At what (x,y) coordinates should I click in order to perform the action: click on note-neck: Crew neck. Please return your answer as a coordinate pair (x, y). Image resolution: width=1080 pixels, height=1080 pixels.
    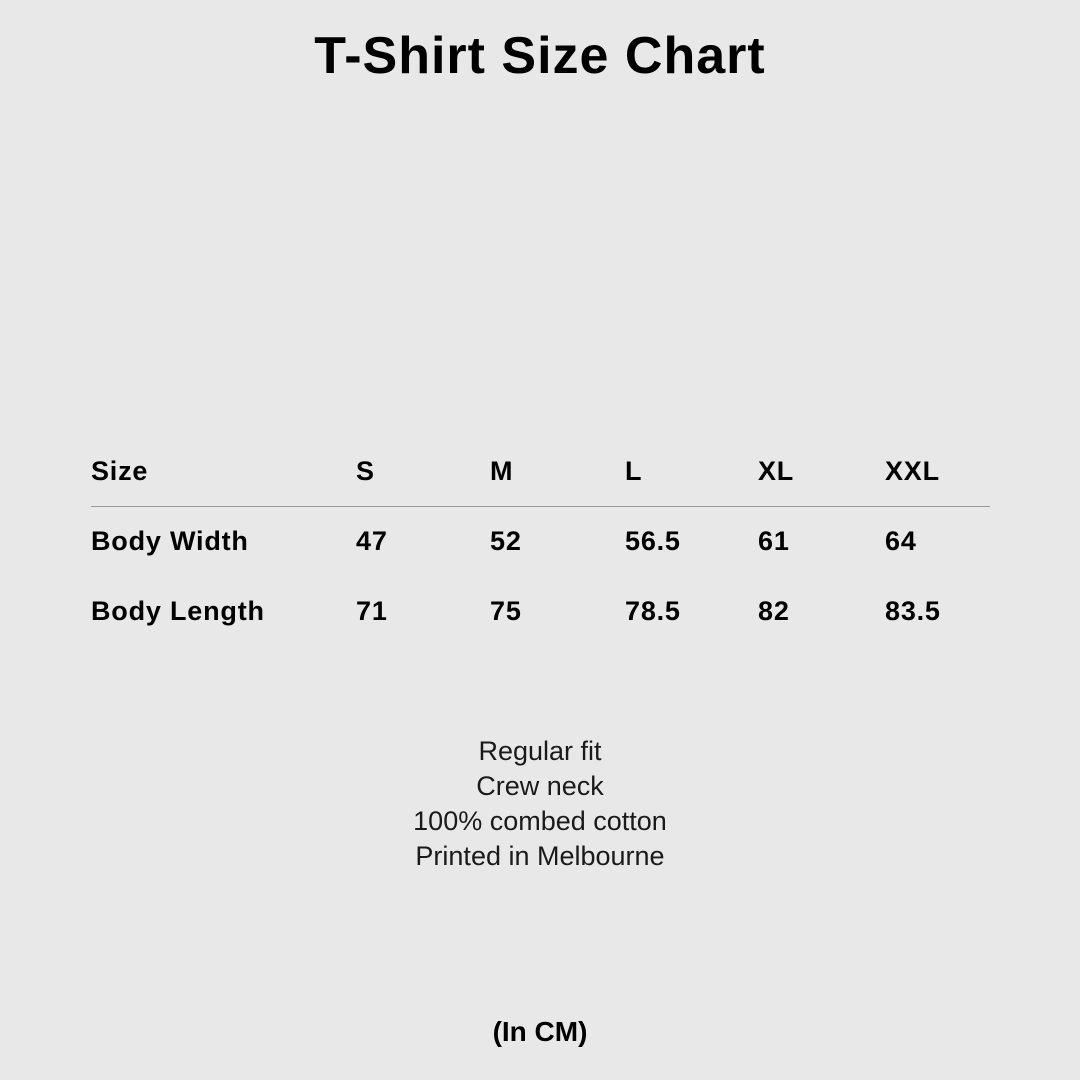
    Looking at the image, I should click on (540, 786).